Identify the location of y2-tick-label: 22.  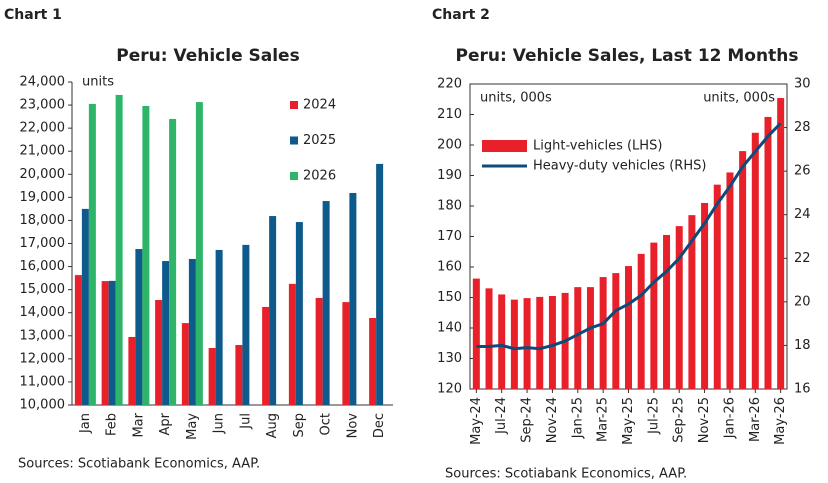
(802, 258).